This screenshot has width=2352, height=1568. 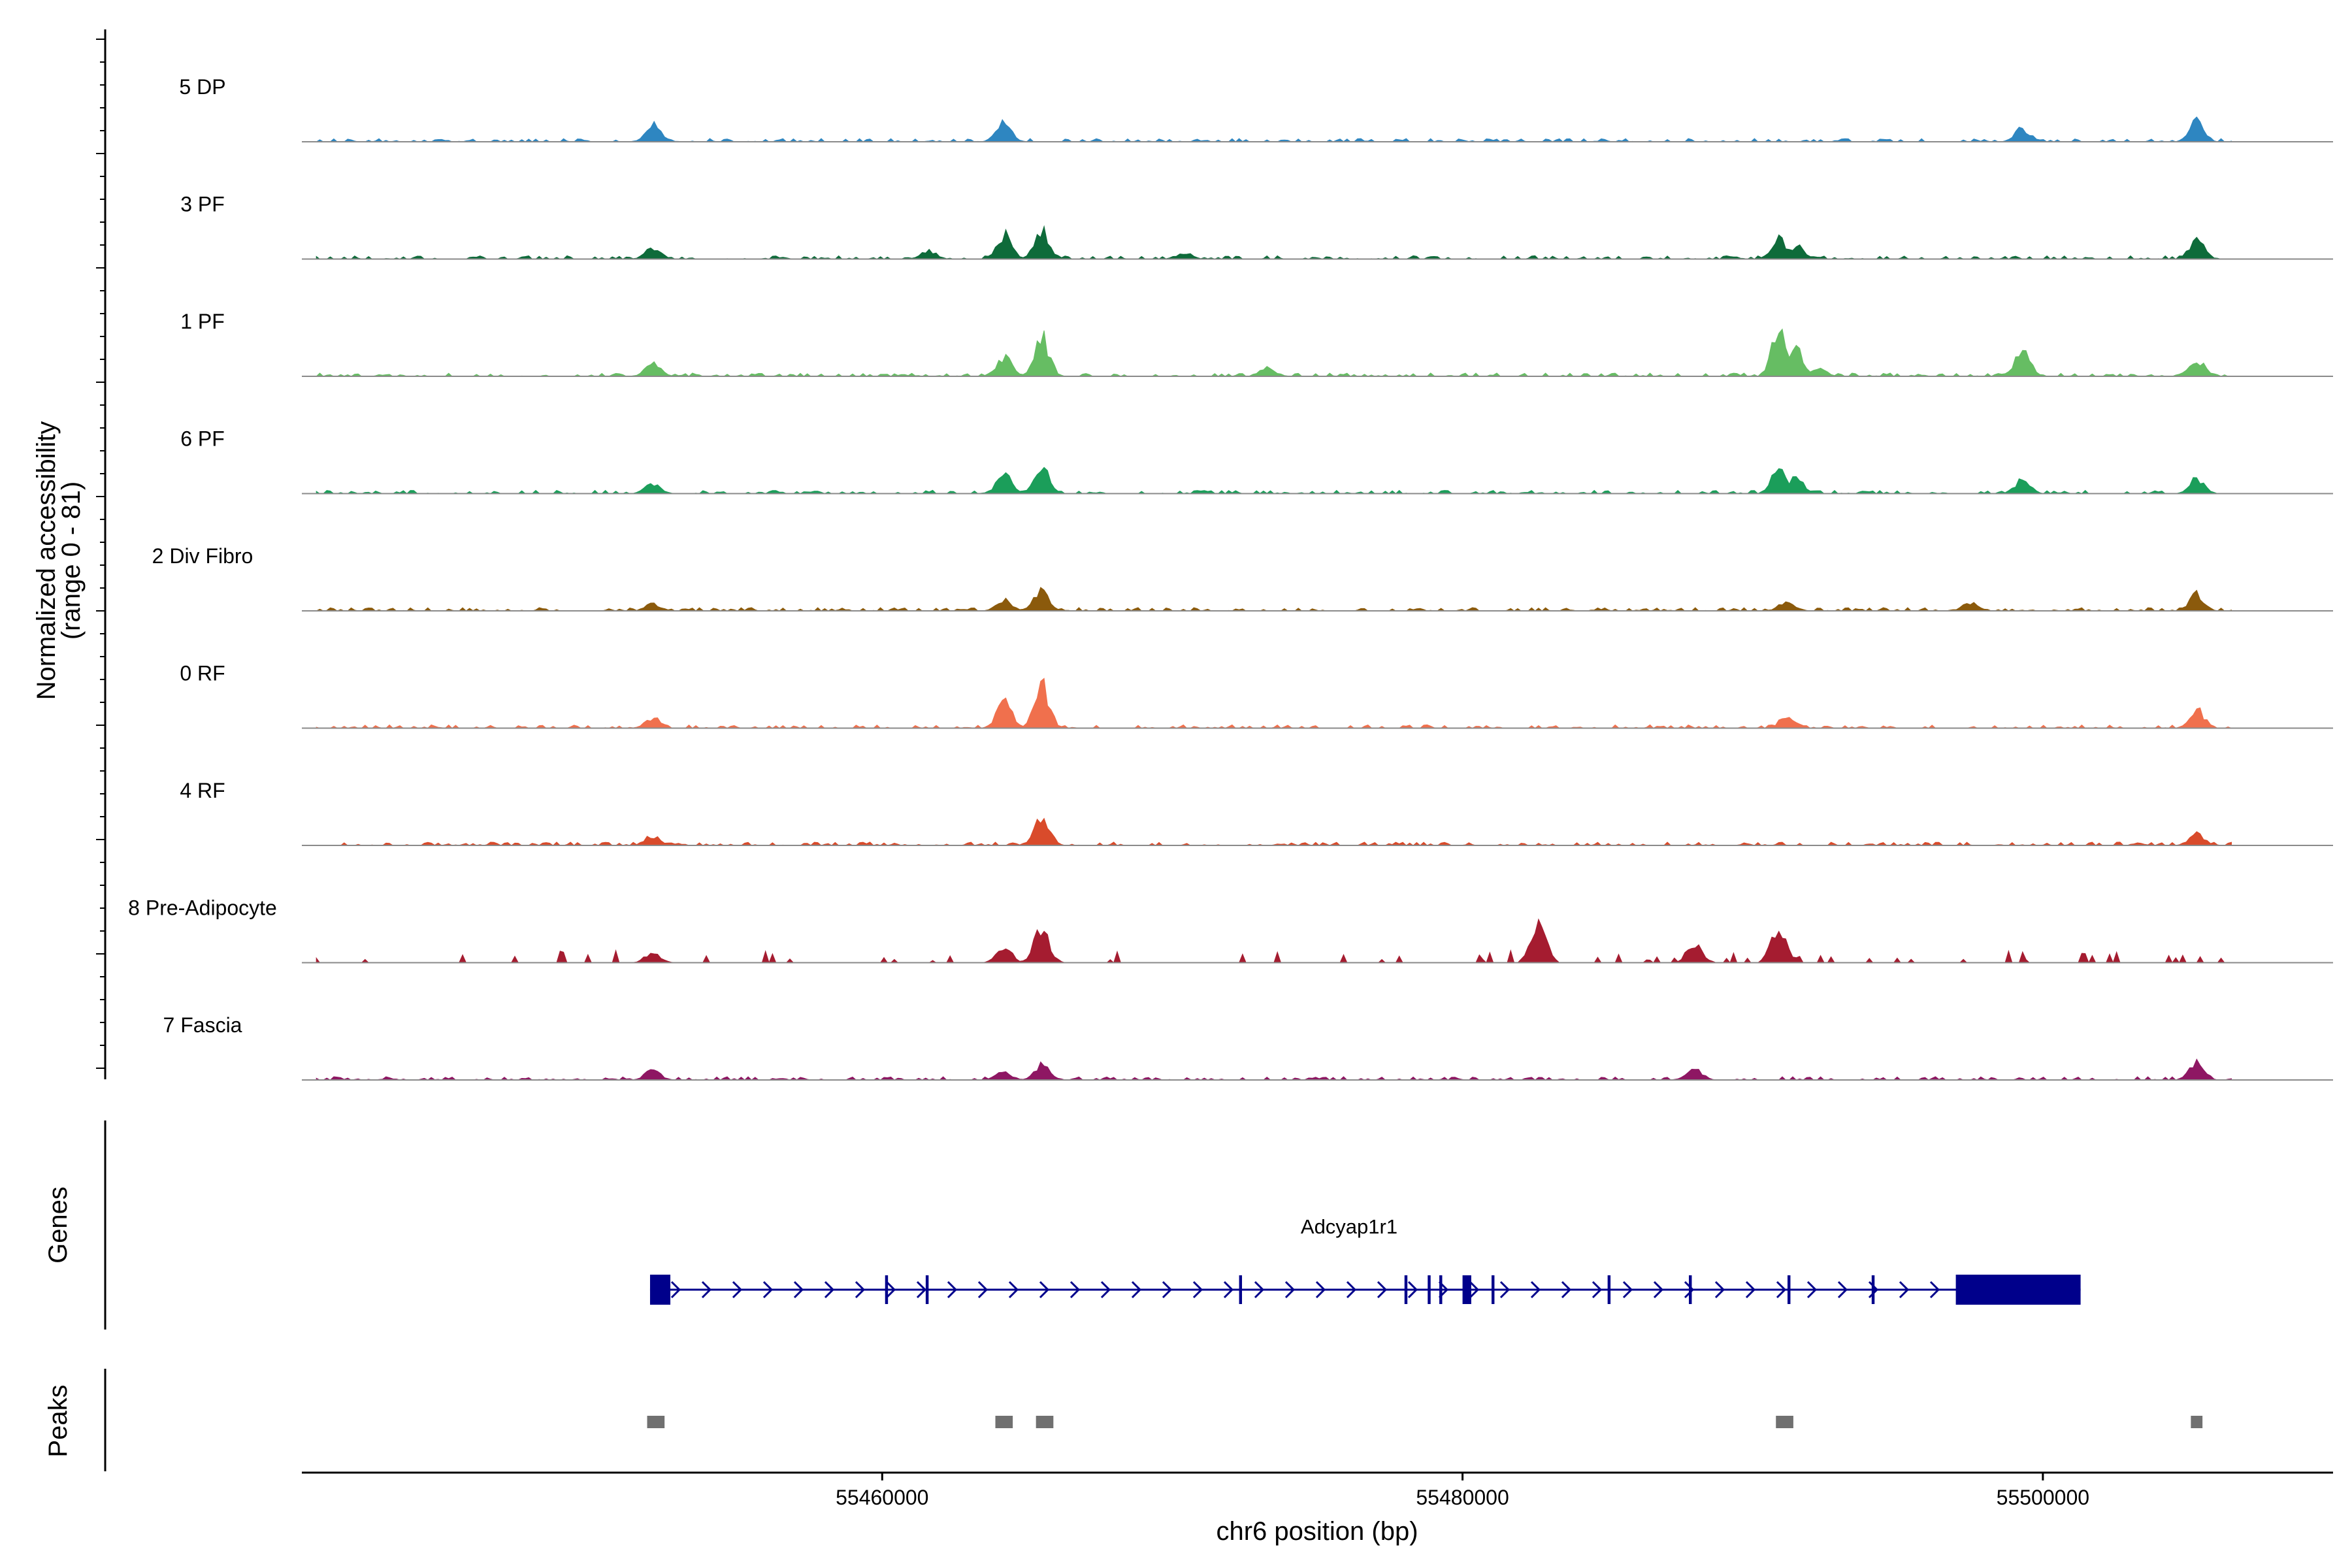 I want to click on y-axis: Normalized accessibility (range 0 - 81), so click(x=69, y=554).